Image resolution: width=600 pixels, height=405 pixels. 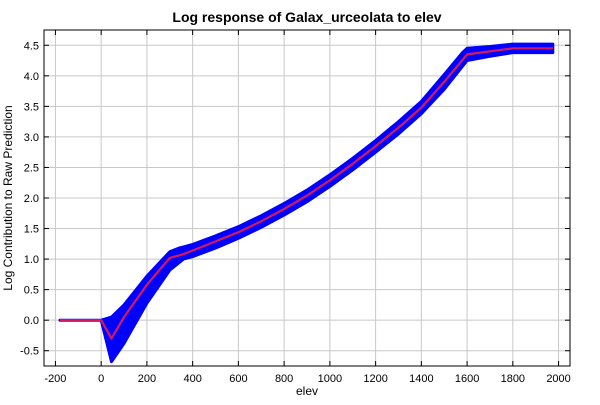 What do you see at coordinates (55, 379) in the screenshot?
I see `x-tick-label: -200` at bounding box center [55, 379].